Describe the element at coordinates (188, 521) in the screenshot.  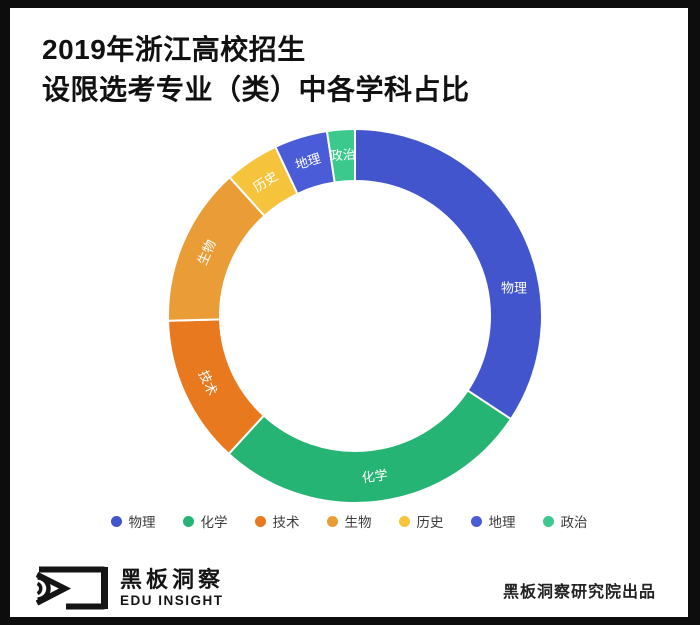
I see `legend-dot-化学` at that location.